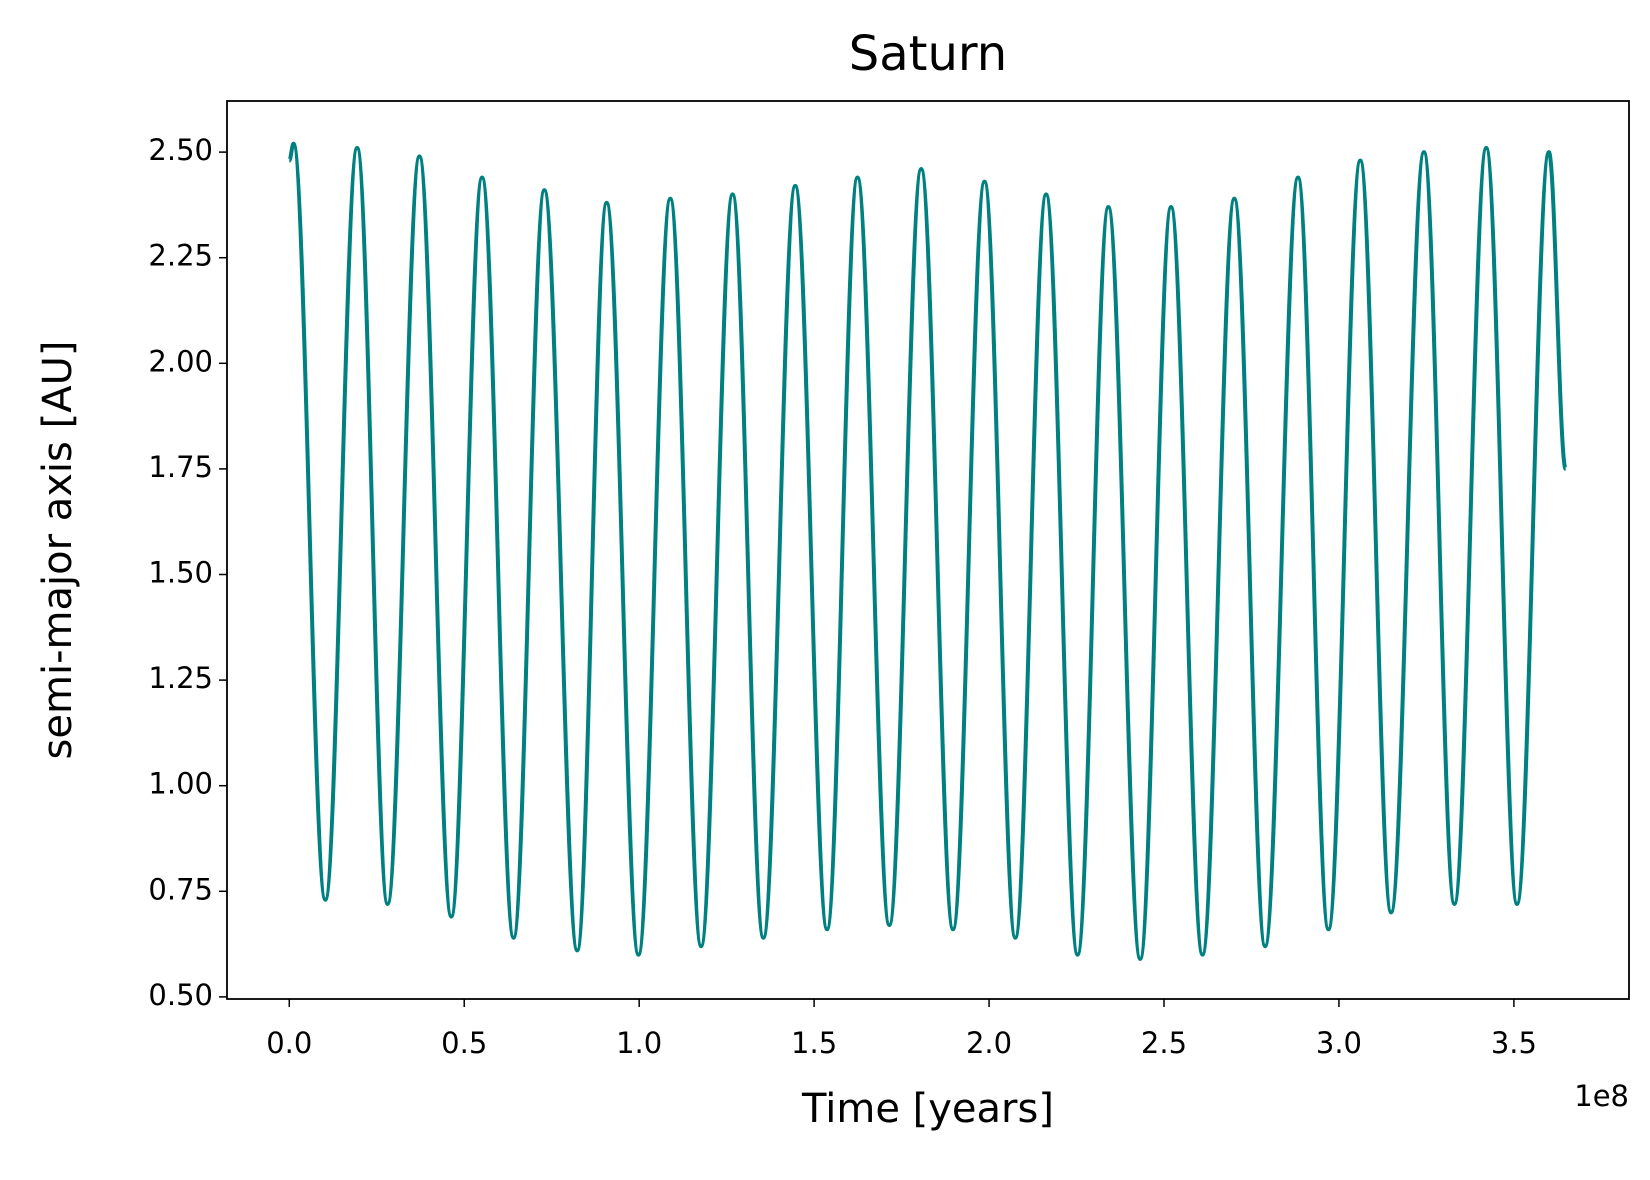 The image size is (1650, 1180). I want to click on y-tick-label: 1.00, so click(180, 784).